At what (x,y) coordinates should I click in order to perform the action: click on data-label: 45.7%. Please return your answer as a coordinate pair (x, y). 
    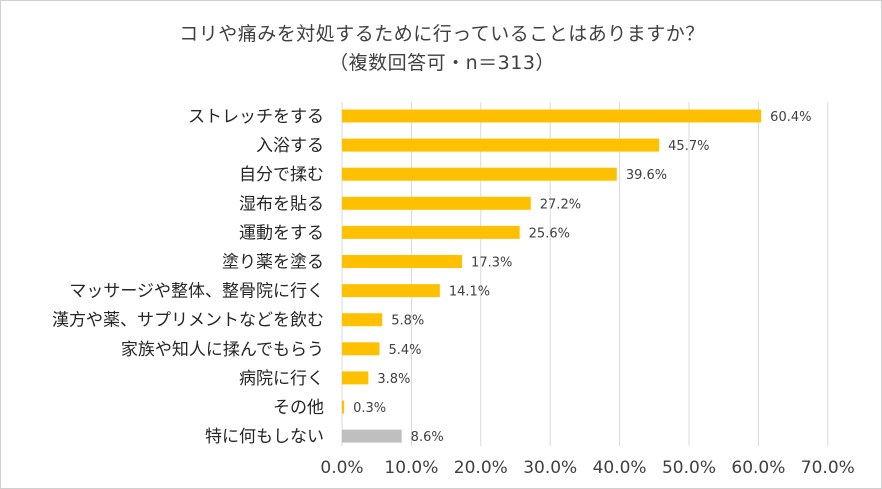
    Looking at the image, I should click on (688, 146).